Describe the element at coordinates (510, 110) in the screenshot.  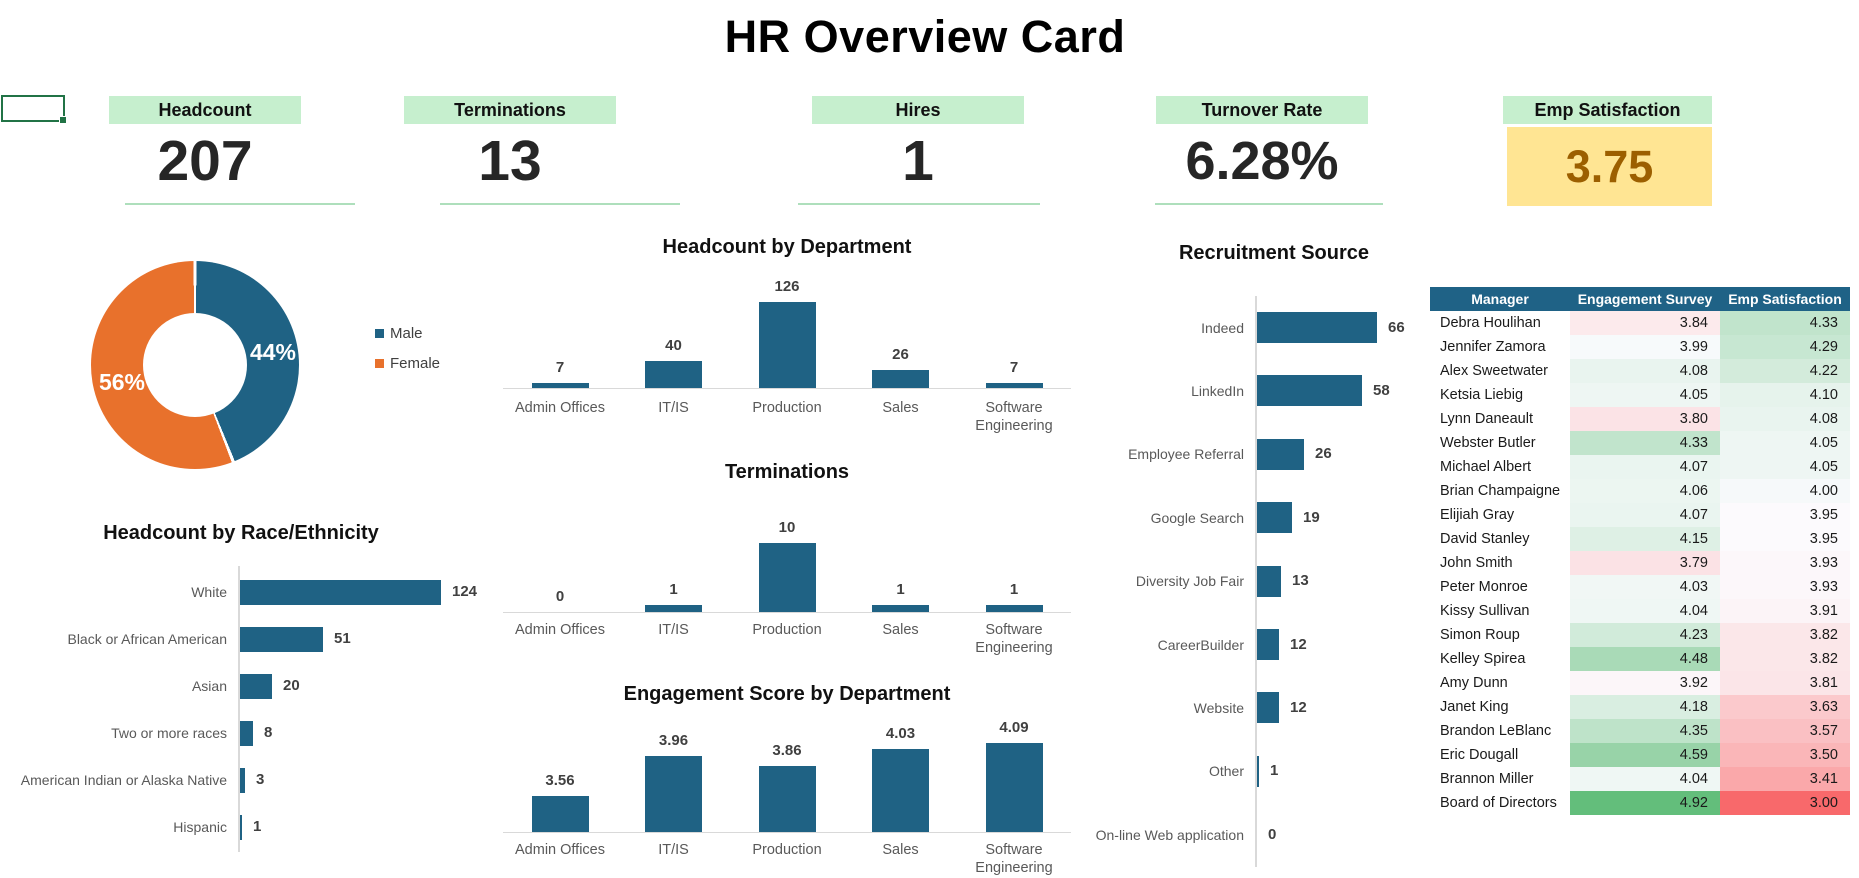
I see `kpi-header-terminations: Terminations` at that location.